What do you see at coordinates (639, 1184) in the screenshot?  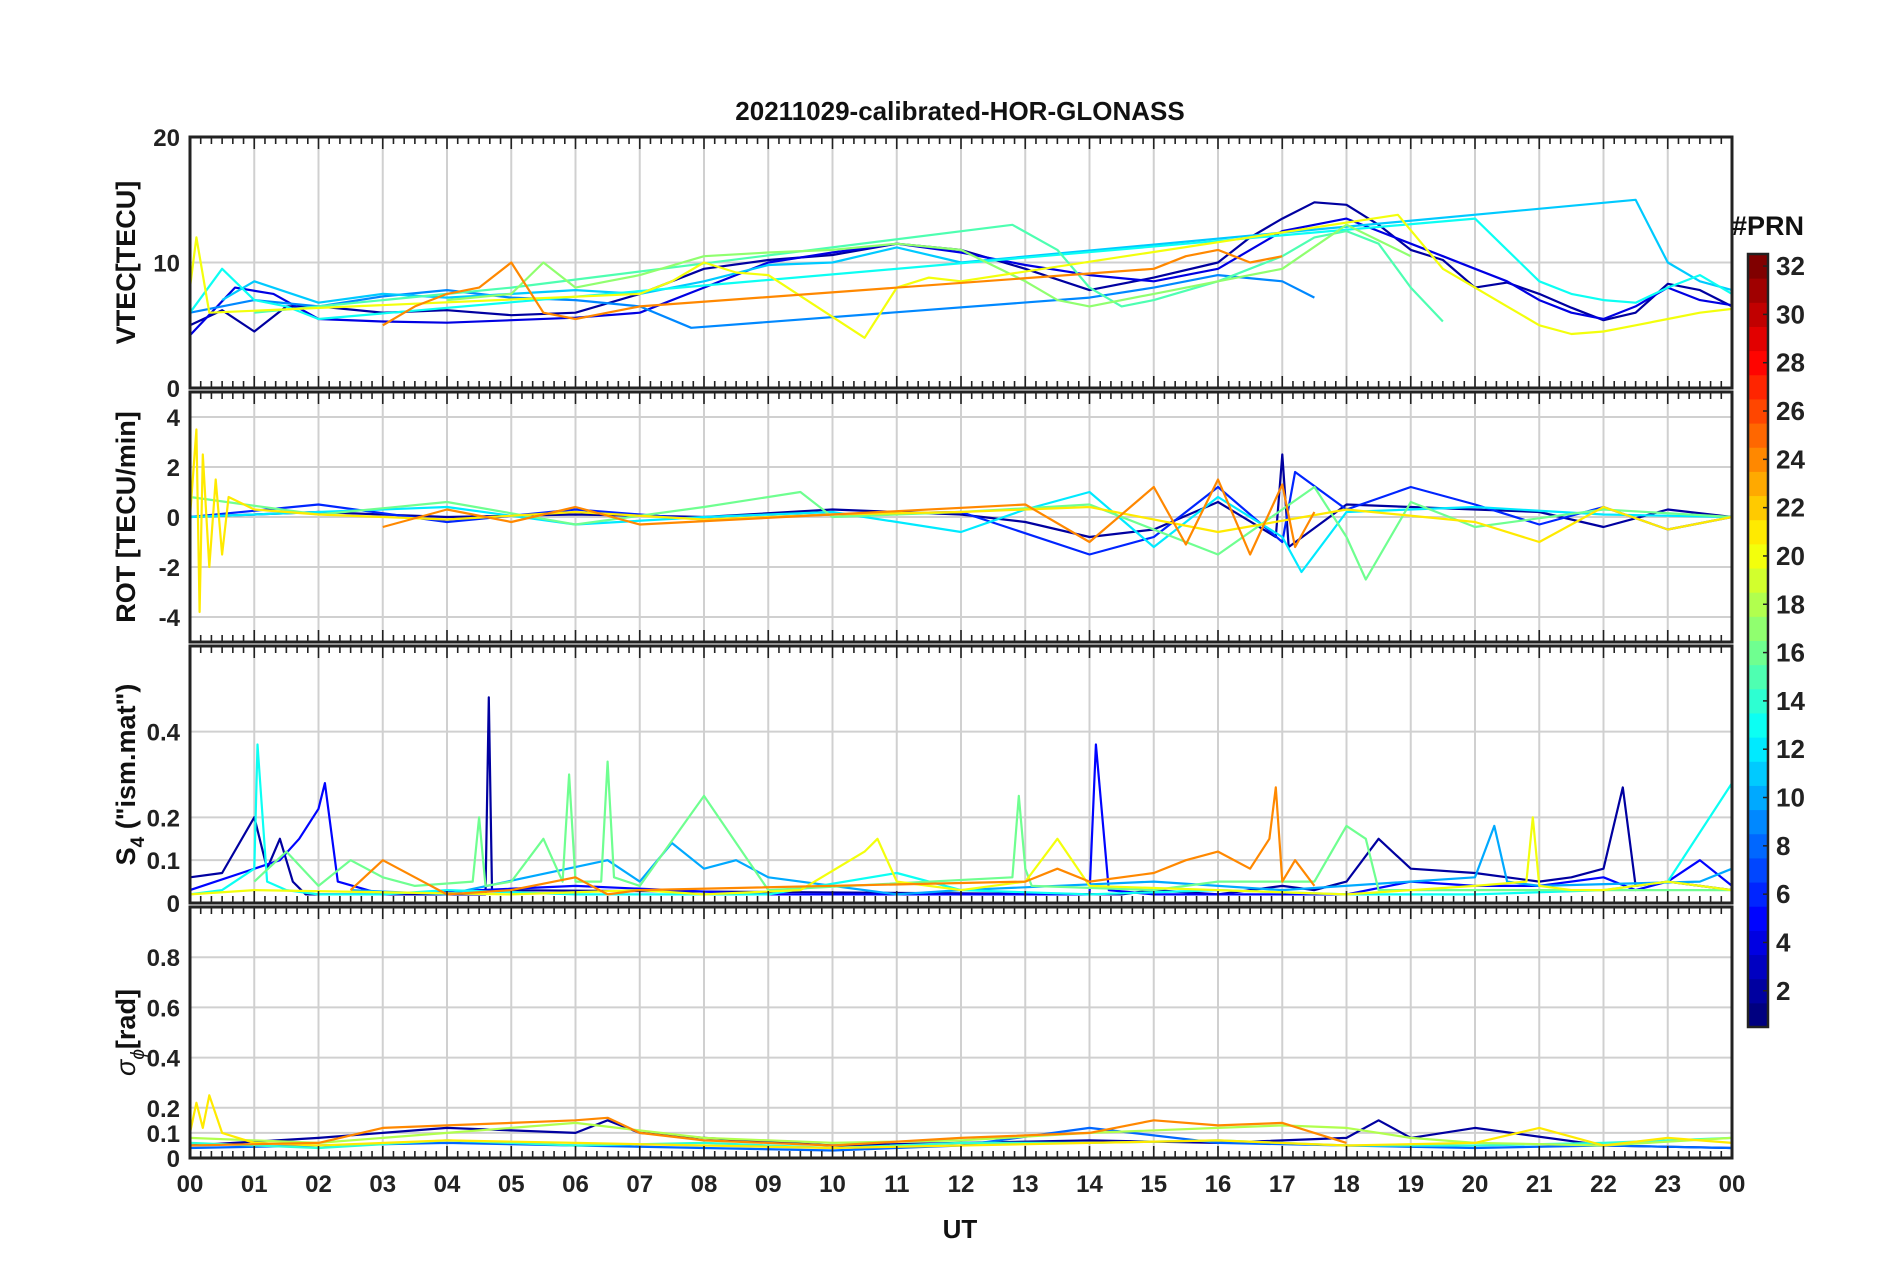 I see `x-tick-label: 07` at bounding box center [639, 1184].